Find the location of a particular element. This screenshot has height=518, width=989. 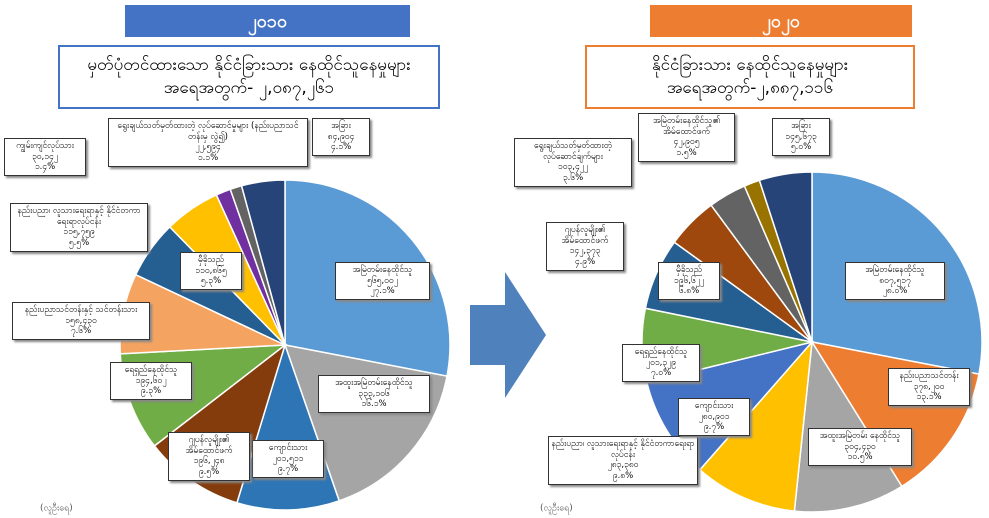

label-box: အခြား ၈၄,၉၀၄ ၄.၁% is located at coordinates (341, 137).